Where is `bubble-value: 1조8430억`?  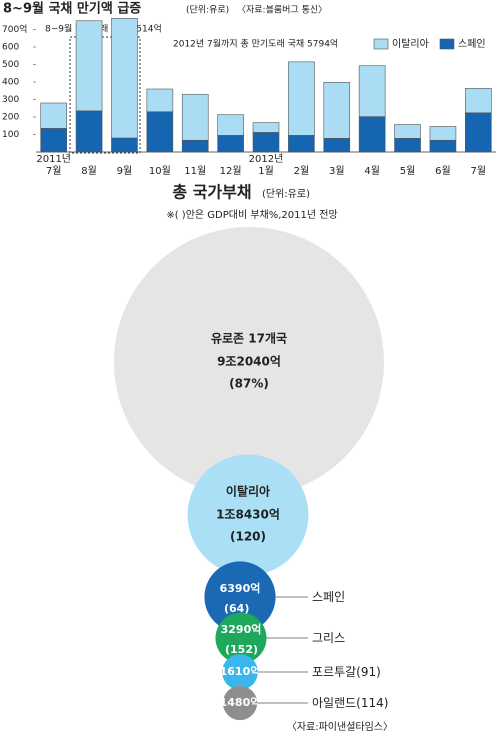 bubble-value: 1조8430억 is located at coordinates (248, 515).